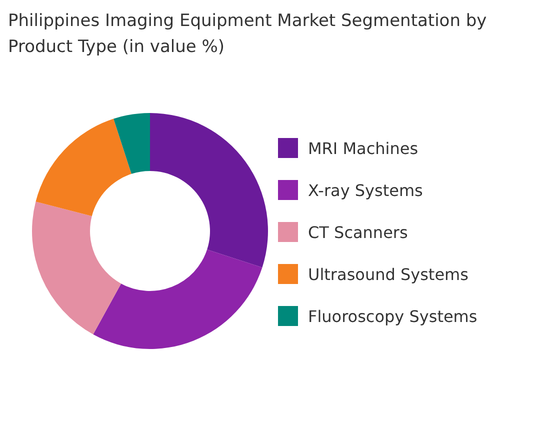 Image resolution: width=554 pixels, height=428 pixels. Describe the element at coordinates (248, 34) in the screenshot. I see `chart-title: Philippines Imaging Equipment Market Segmentation by Product Type (in value %)` at that location.